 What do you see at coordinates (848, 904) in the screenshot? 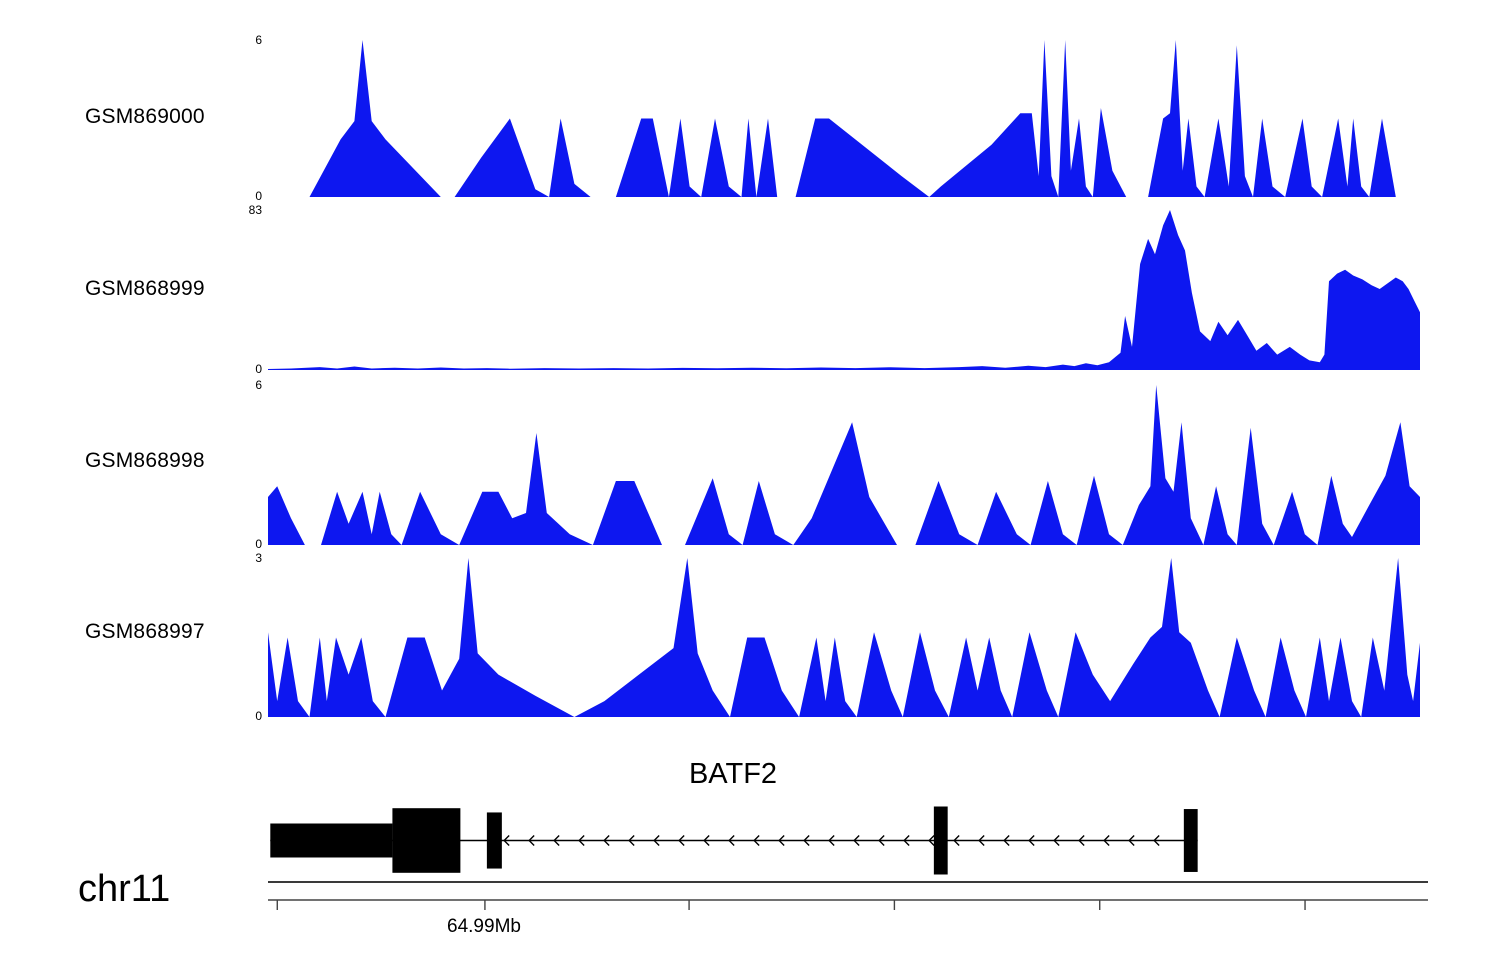
I see `genome-axis-svg` at bounding box center [848, 904].